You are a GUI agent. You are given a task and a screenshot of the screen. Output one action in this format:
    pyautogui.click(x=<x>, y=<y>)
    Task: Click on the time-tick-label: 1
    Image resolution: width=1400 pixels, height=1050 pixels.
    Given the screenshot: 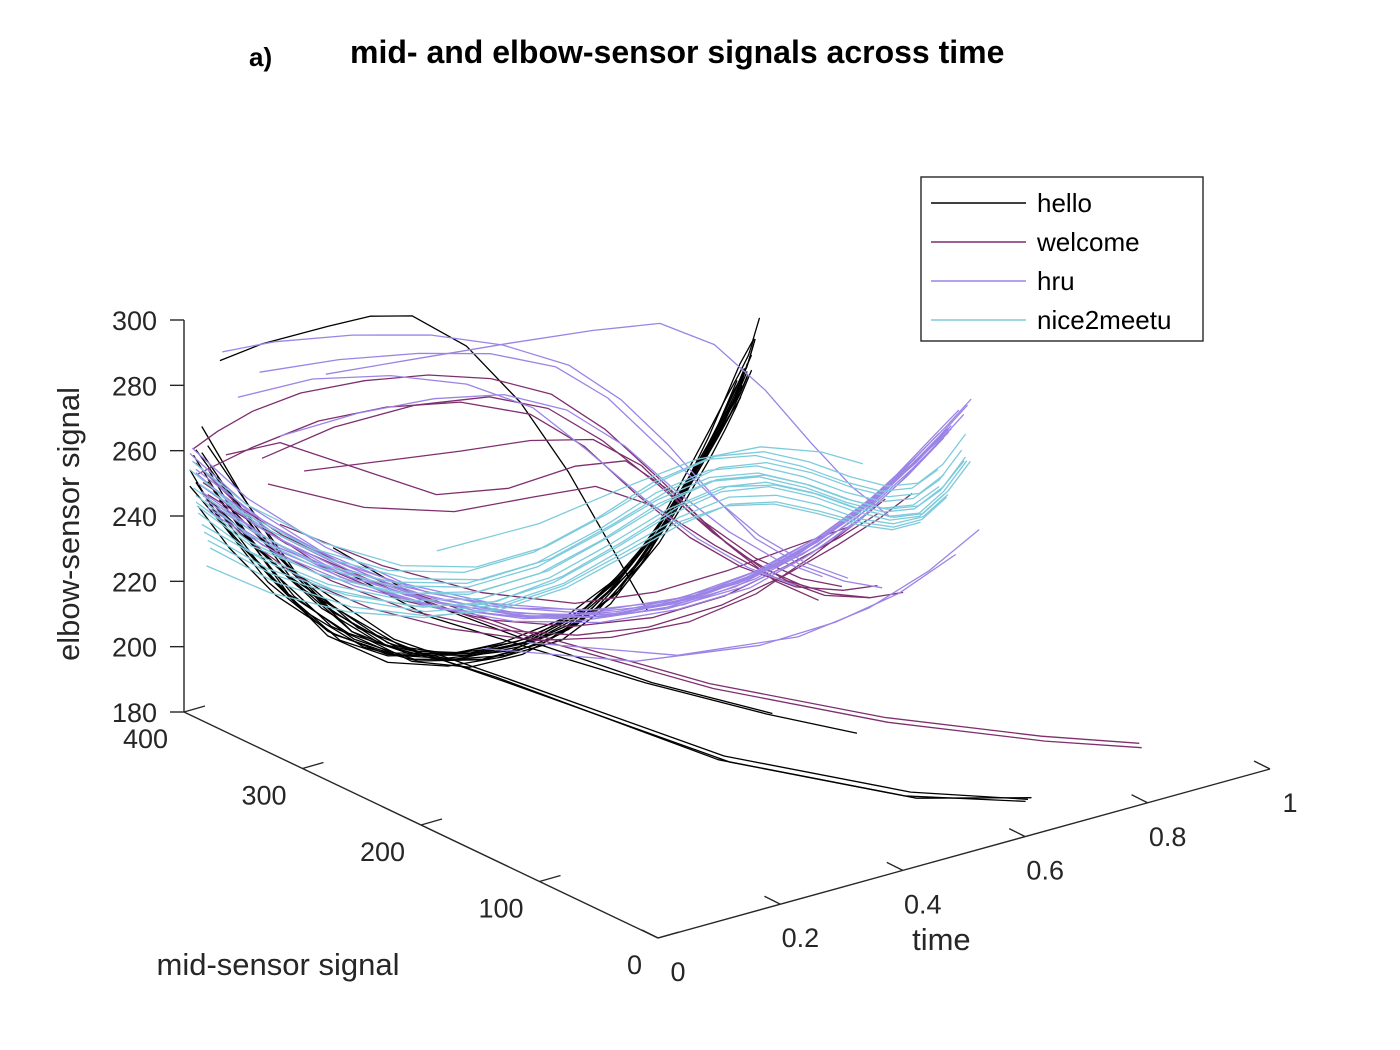 What is the action you would take?
    pyautogui.click(x=1289, y=803)
    